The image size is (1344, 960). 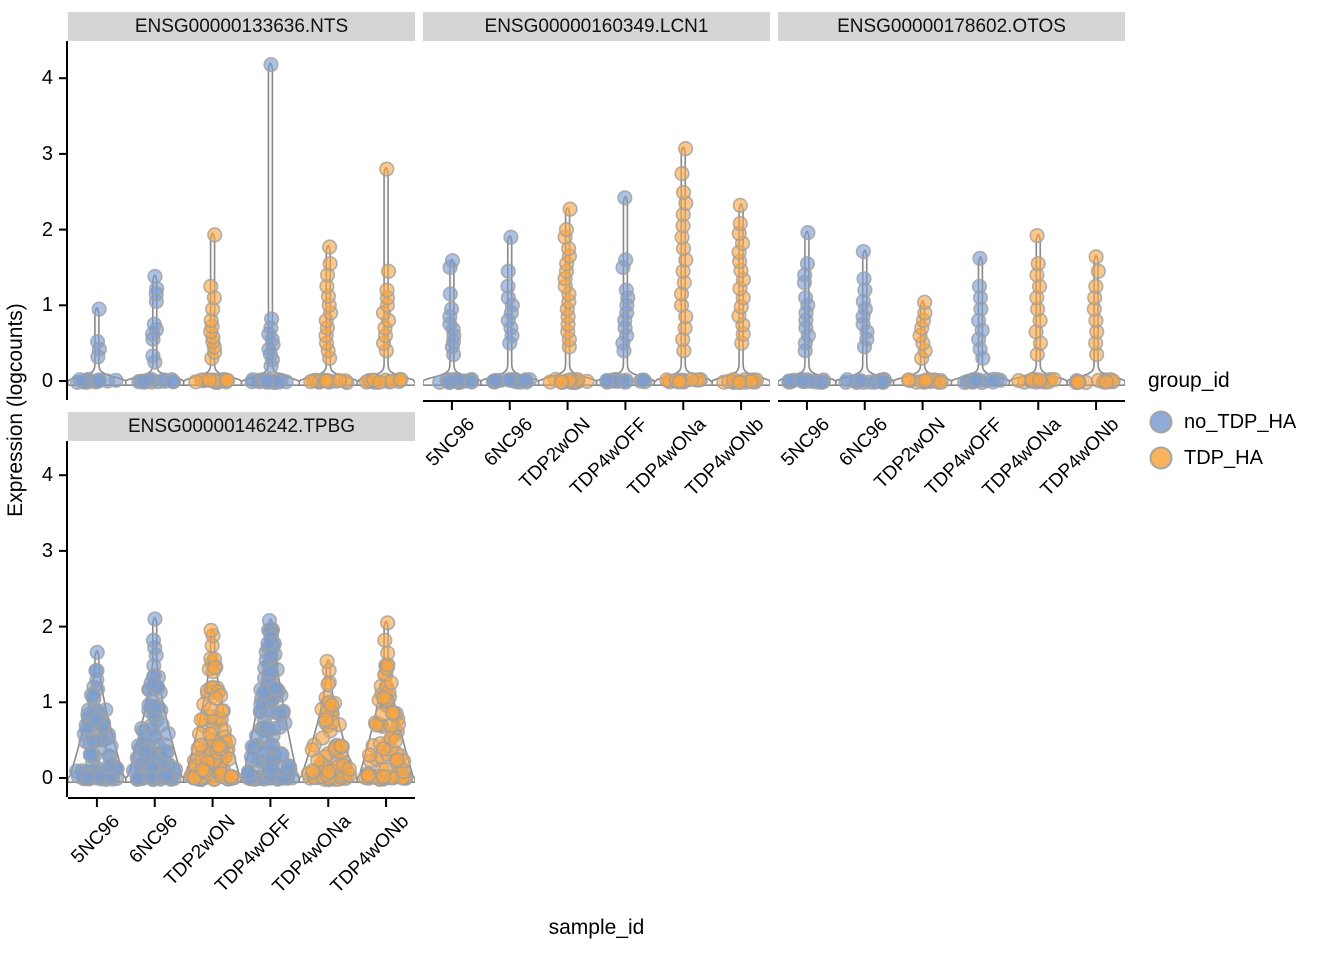 I want to click on legend-swatch-tdp-ha-icon, so click(x=1161, y=458).